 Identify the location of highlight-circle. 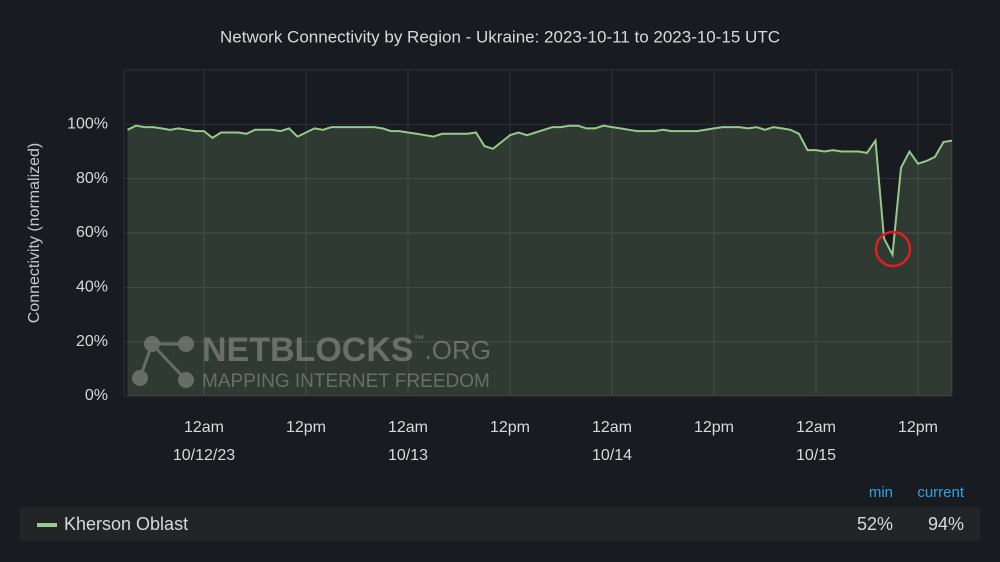
(893, 249).